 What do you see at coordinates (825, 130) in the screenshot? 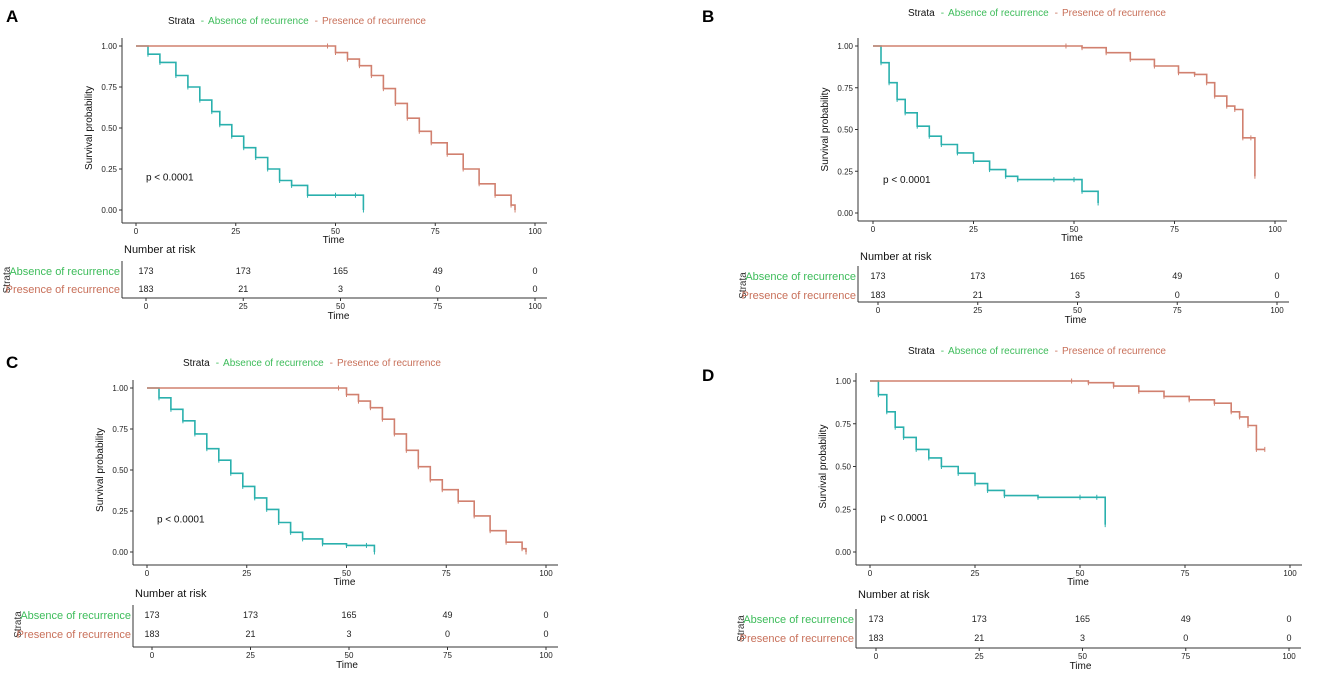
I see `y-axis-title: Survival probability` at bounding box center [825, 130].